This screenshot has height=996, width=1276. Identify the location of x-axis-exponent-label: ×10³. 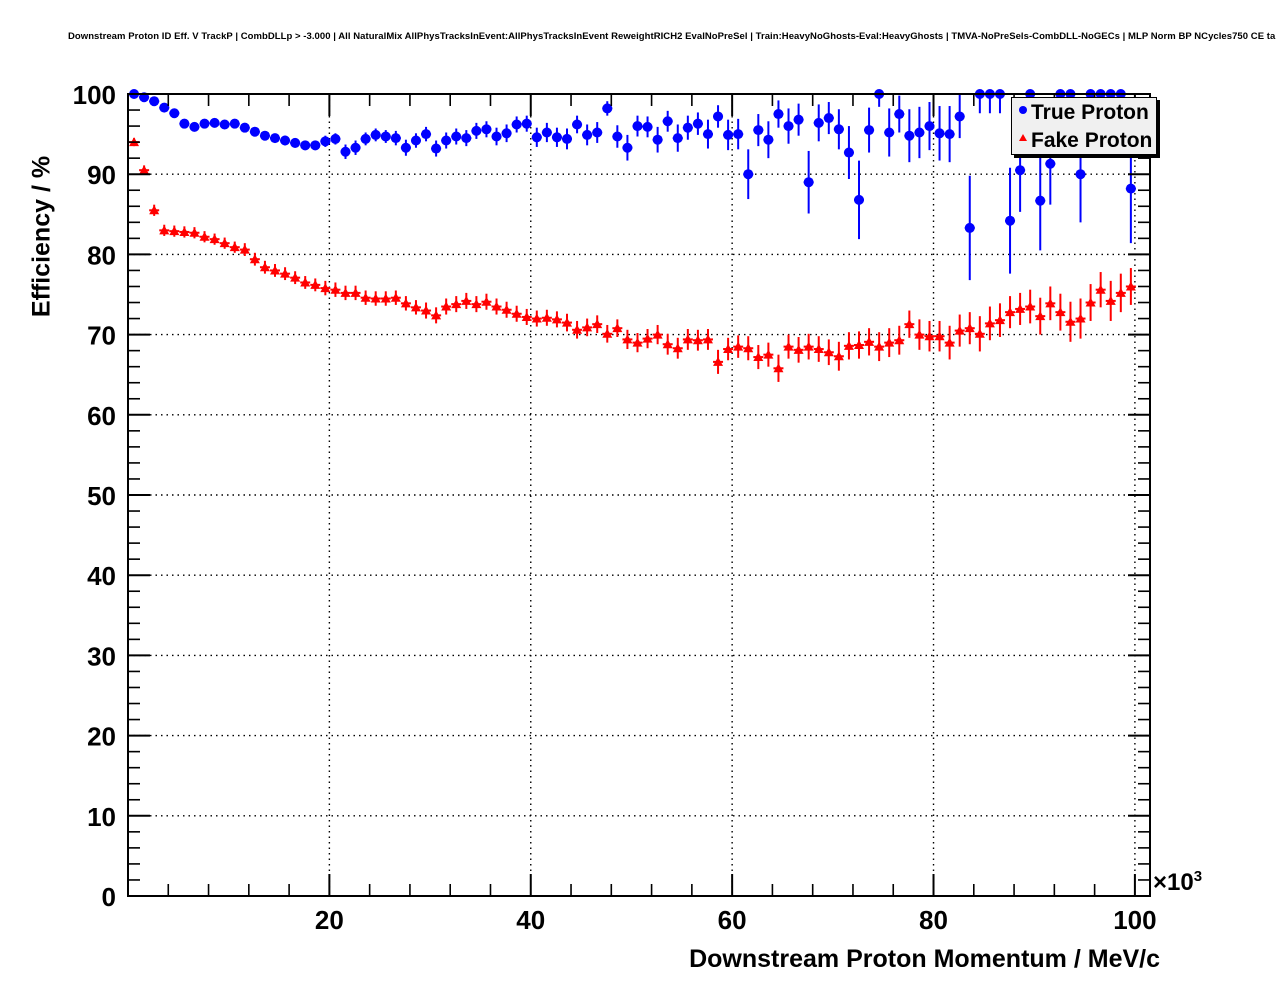
(1177, 882).